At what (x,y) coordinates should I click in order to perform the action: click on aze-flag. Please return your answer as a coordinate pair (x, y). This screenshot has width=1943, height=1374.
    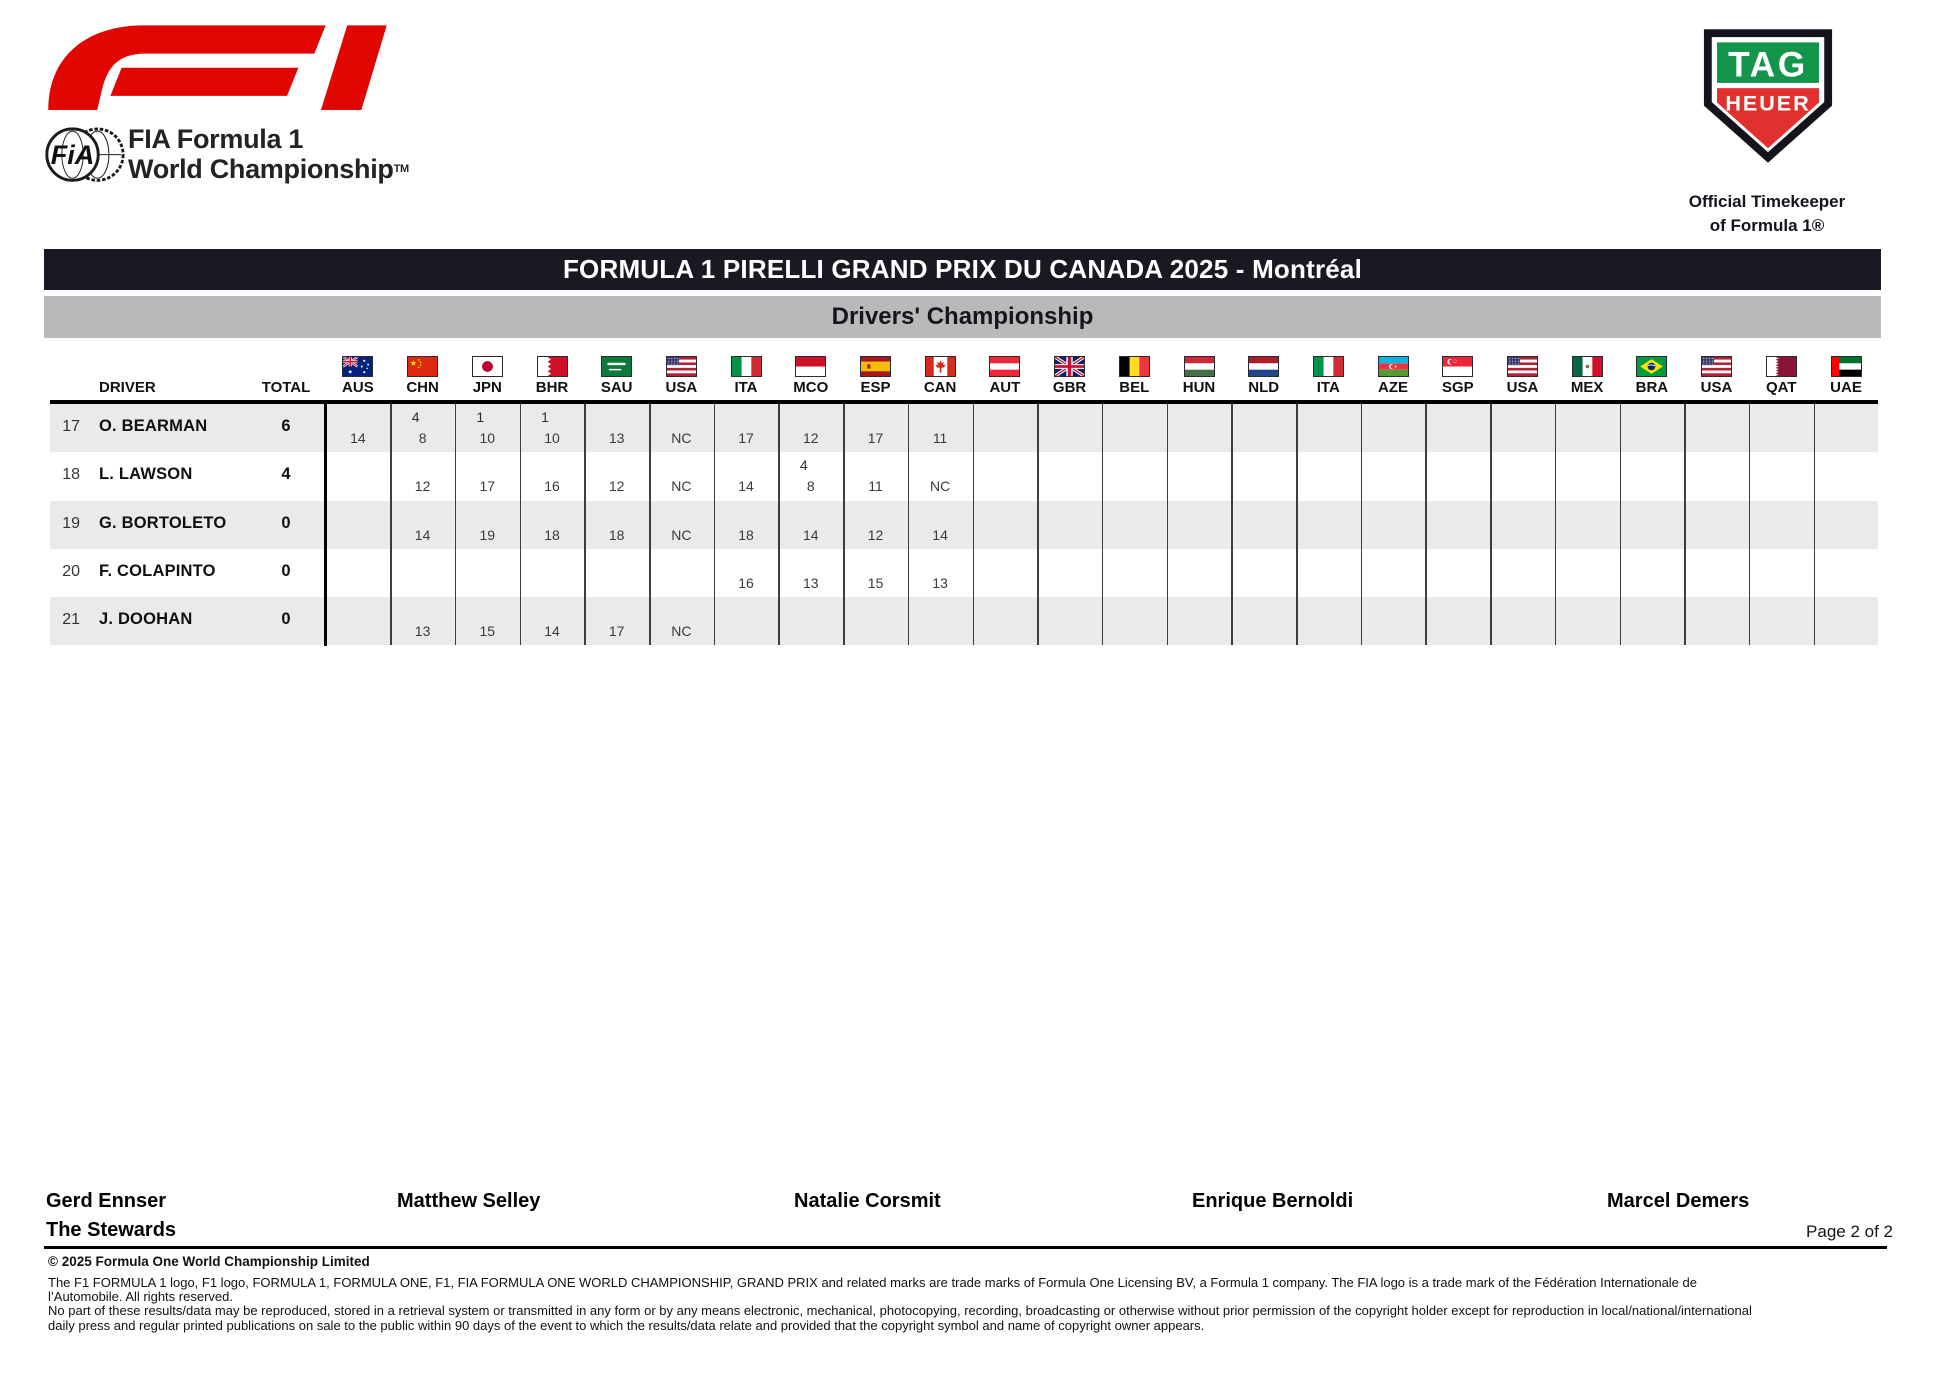
    Looking at the image, I should click on (1393, 366).